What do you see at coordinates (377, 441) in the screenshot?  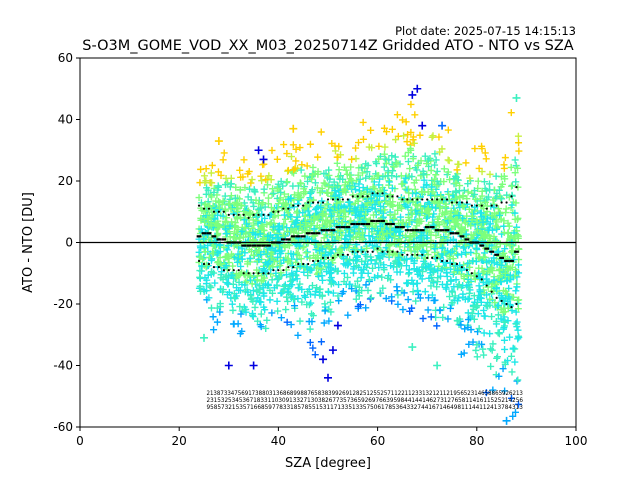 I see `x-tick-label: 60` at bounding box center [377, 441].